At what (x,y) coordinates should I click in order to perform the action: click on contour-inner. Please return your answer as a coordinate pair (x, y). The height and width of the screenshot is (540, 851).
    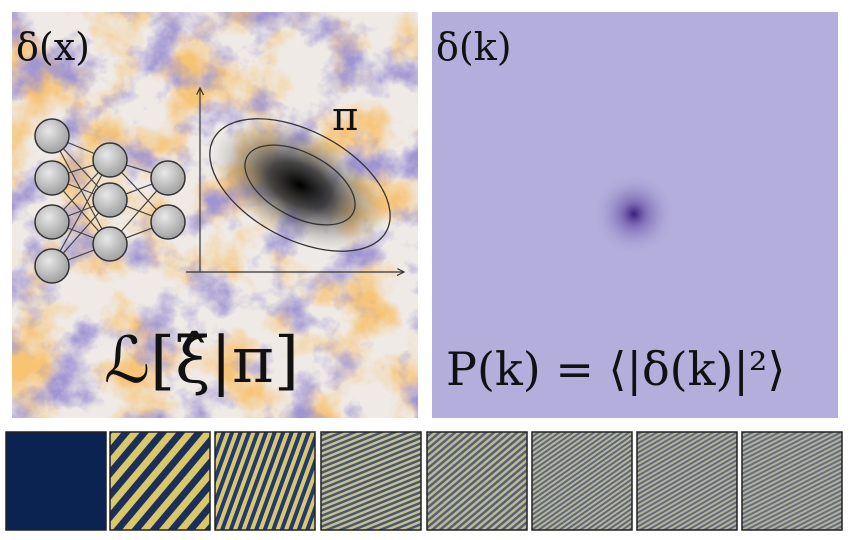
    Looking at the image, I should click on (300, 185).